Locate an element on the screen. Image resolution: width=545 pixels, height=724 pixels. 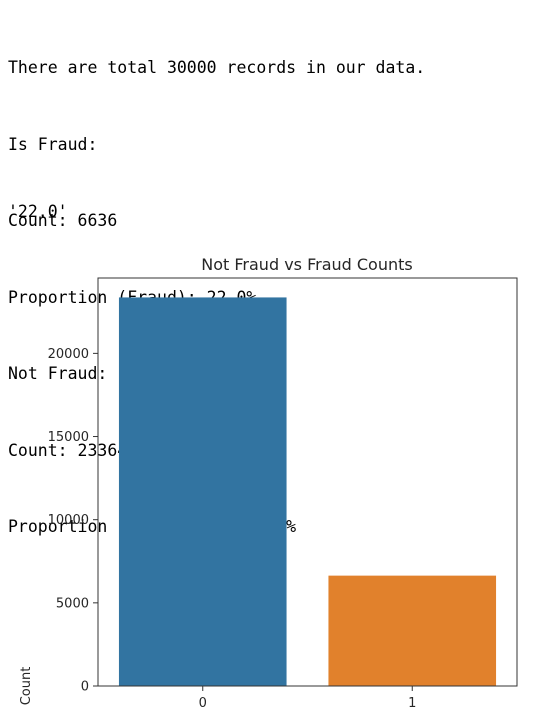
y-tick-label-15000: 15000 is located at coordinates (68, 437).